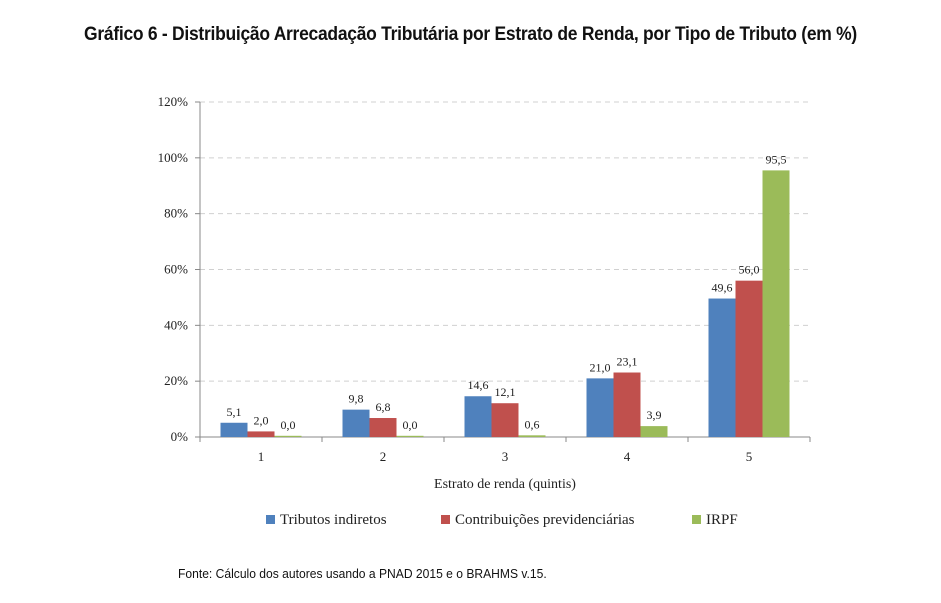 The width and height of the screenshot is (941, 603). Describe the element at coordinates (749, 270) in the screenshot. I see `data-label: 56,0` at that location.